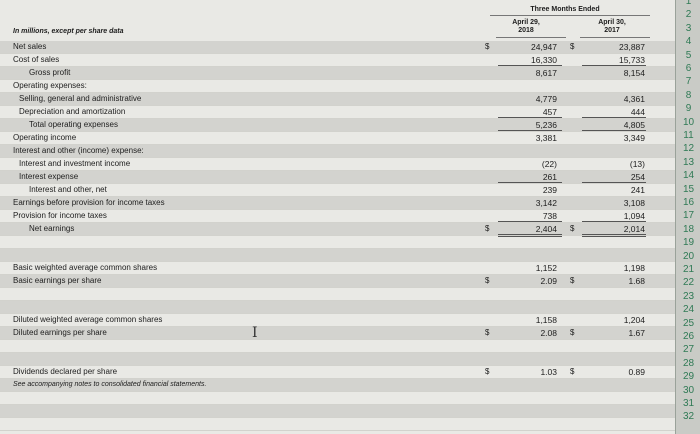 The width and height of the screenshot is (700, 434). I want to click on row-label: Basic weighted average common shares, so click(85, 267).